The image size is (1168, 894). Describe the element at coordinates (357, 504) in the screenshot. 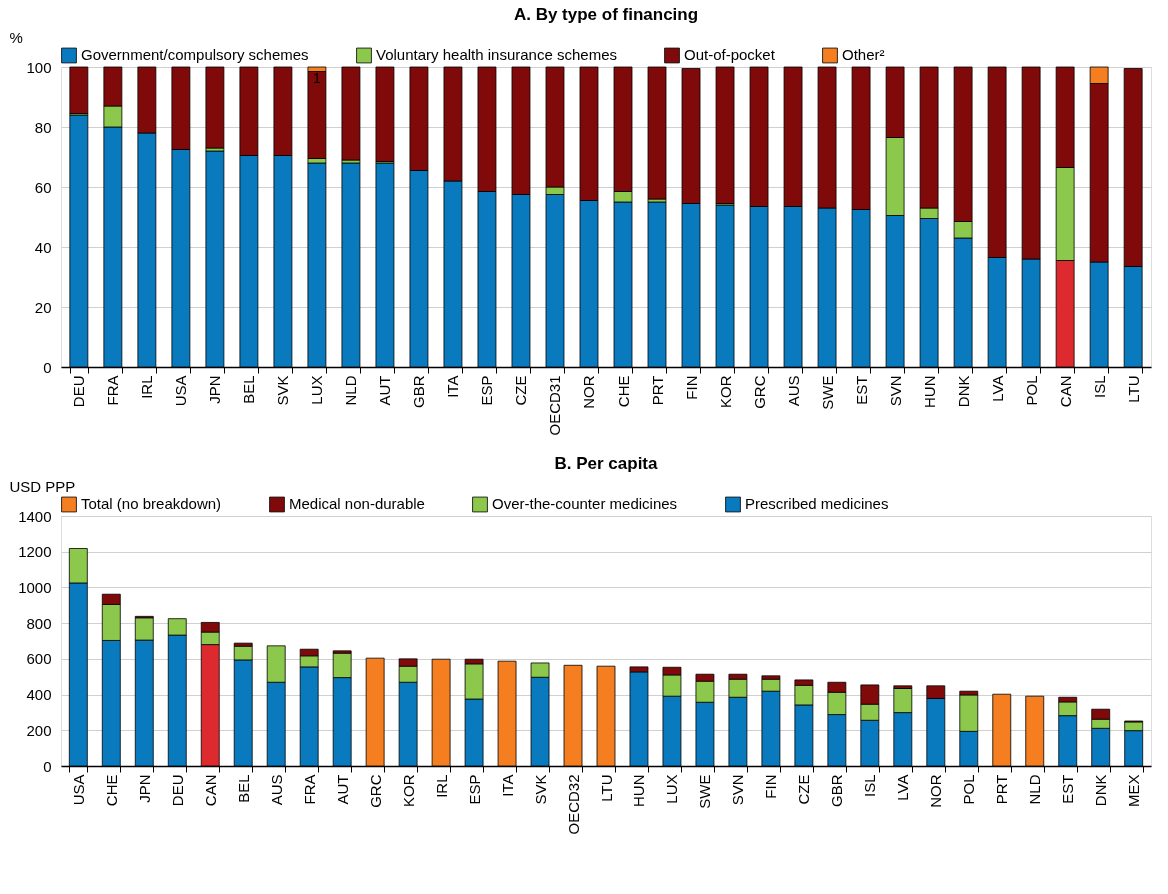

I see `legend-label: Medical non-durable` at that location.